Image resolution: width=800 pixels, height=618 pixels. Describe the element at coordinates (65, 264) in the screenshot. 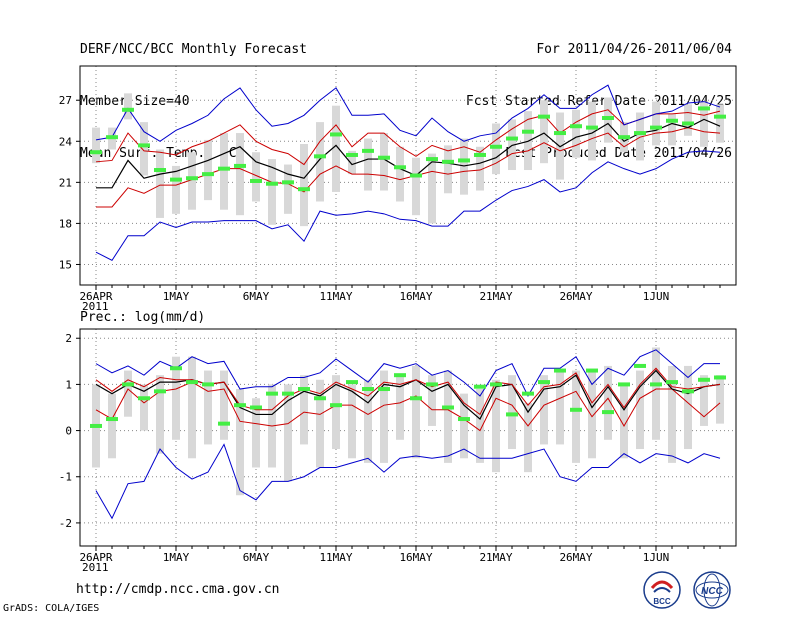

I see `y-tick-label: 15` at that location.